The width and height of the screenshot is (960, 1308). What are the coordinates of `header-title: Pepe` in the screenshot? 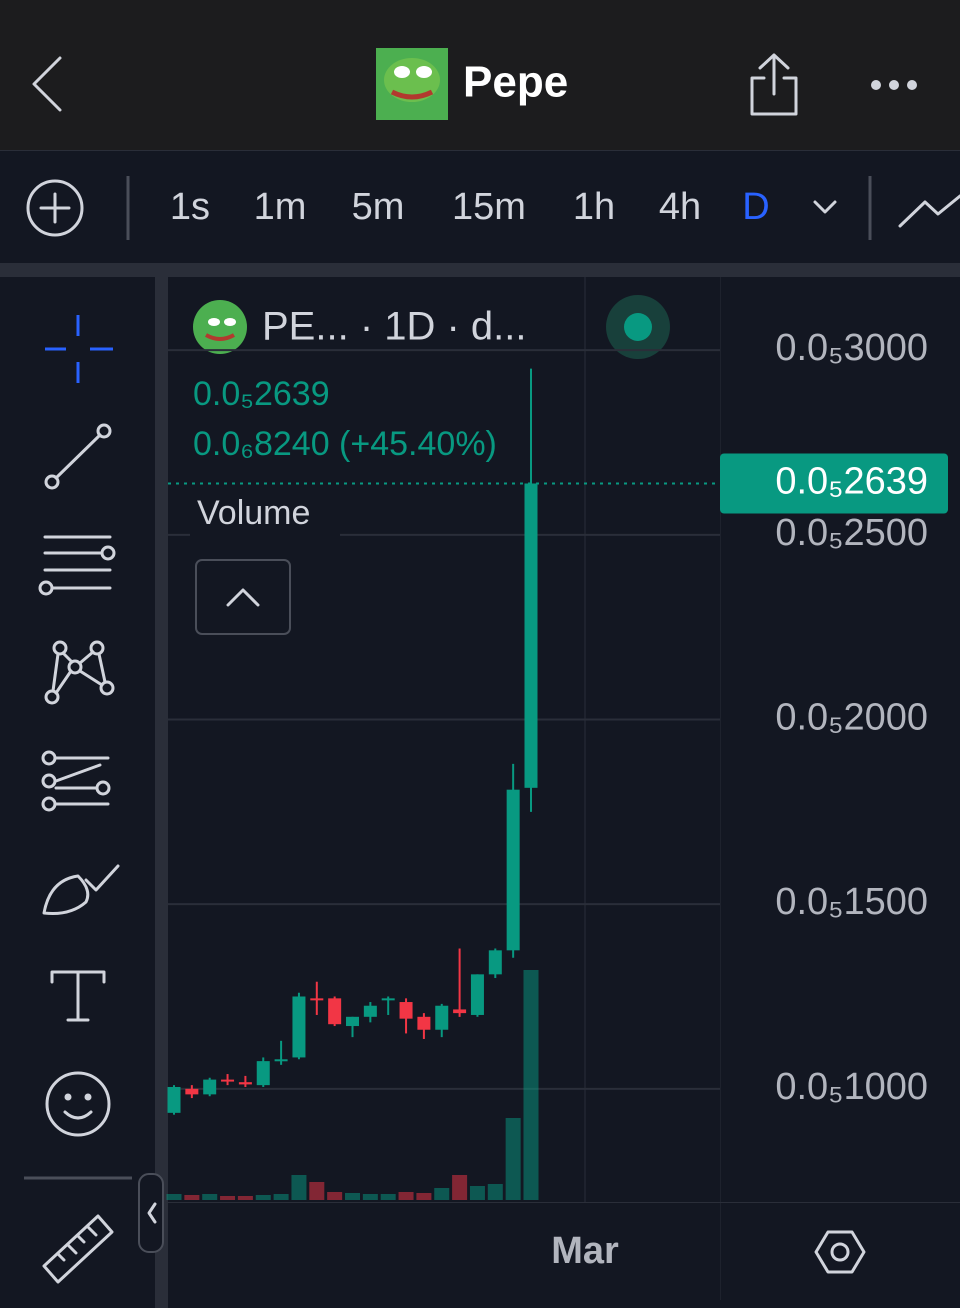 It's located at (515, 82).